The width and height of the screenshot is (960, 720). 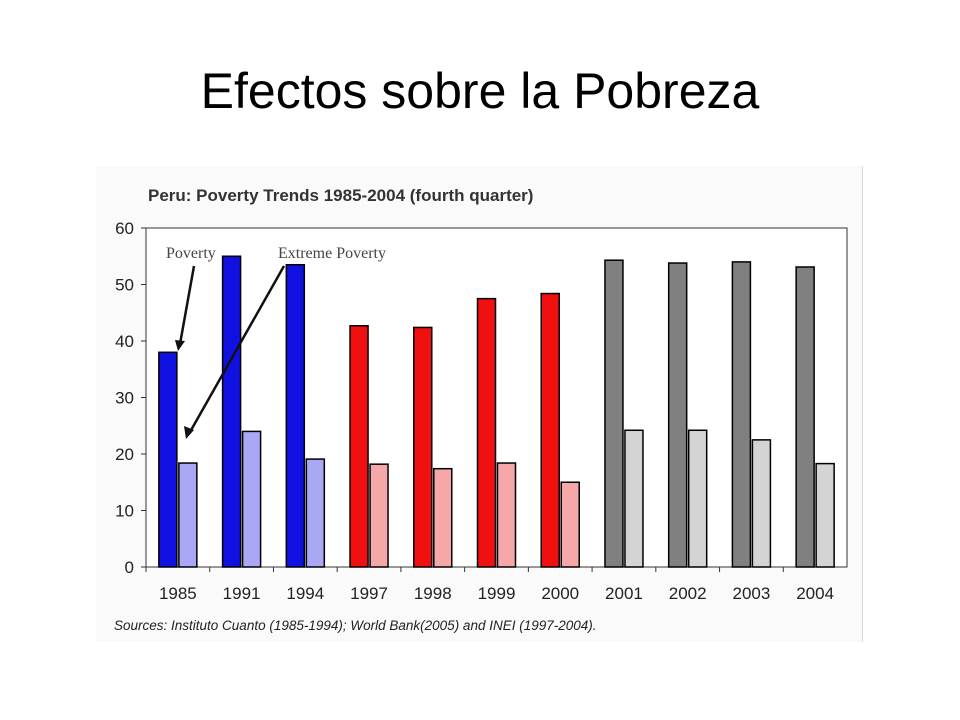 I want to click on x-tick-label: 1998, so click(x=433, y=593).